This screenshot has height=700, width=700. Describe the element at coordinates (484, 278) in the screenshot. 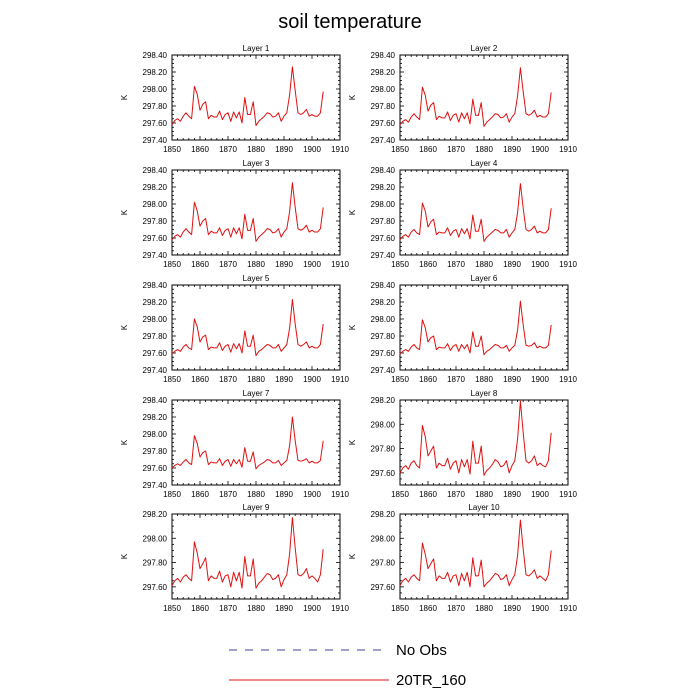

I see `layer-6-title: Layer 6` at that location.